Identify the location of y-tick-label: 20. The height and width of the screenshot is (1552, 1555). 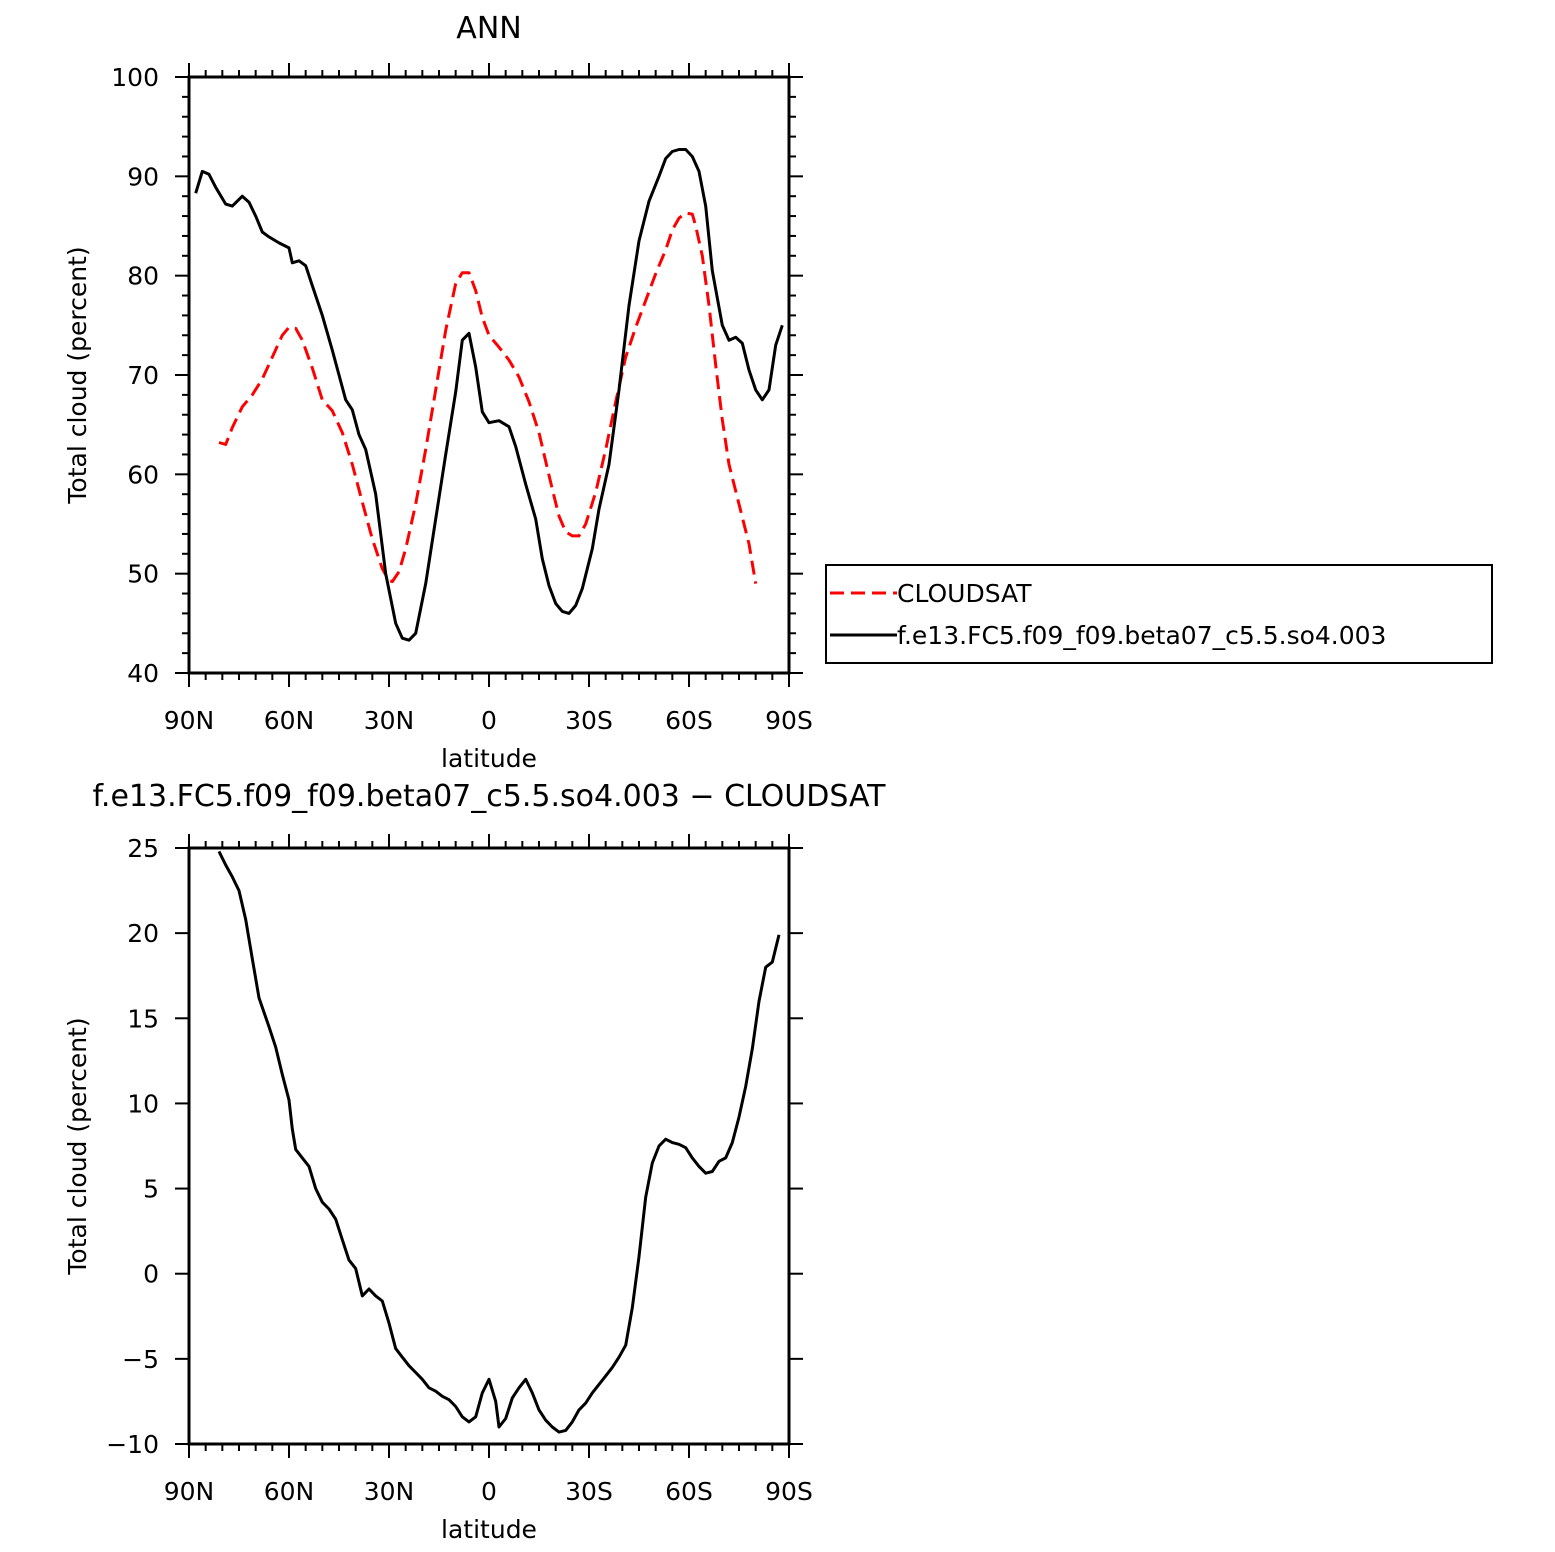
(143, 933).